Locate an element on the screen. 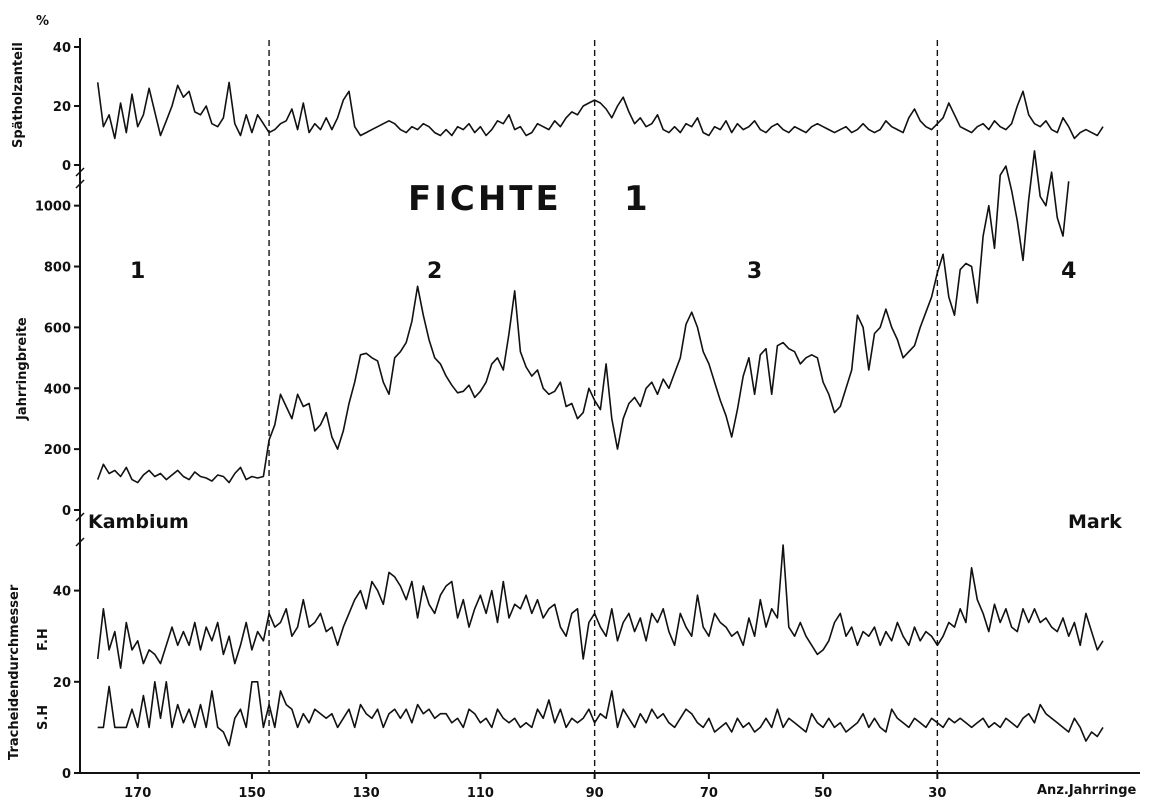  right-end-label: Mark is located at coordinates (1095, 522).